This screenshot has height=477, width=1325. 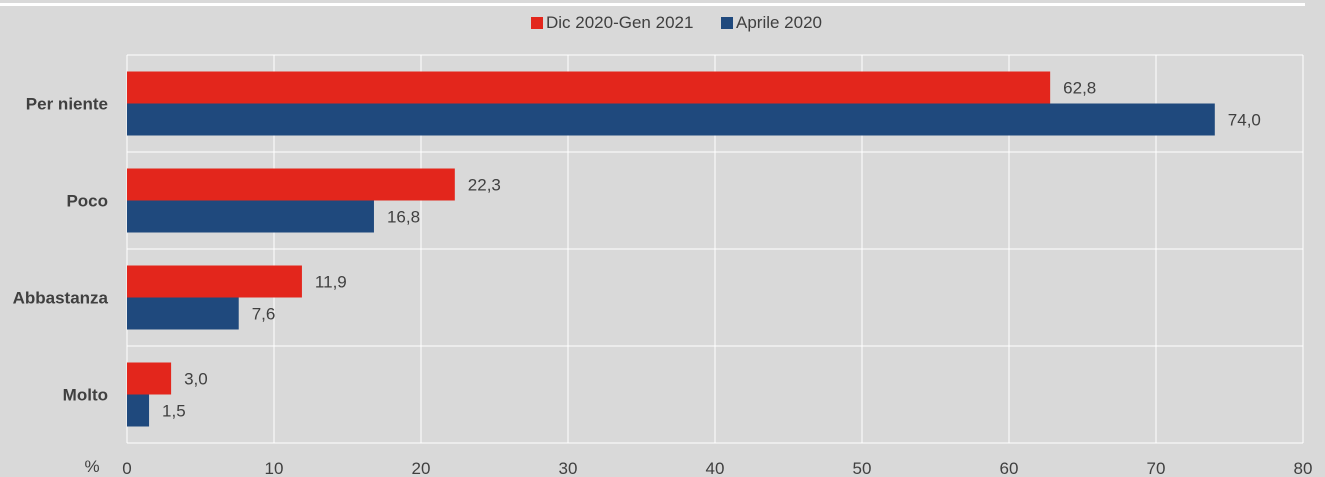 I want to click on data-label-3-1: 1,5, so click(x=174, y=411).